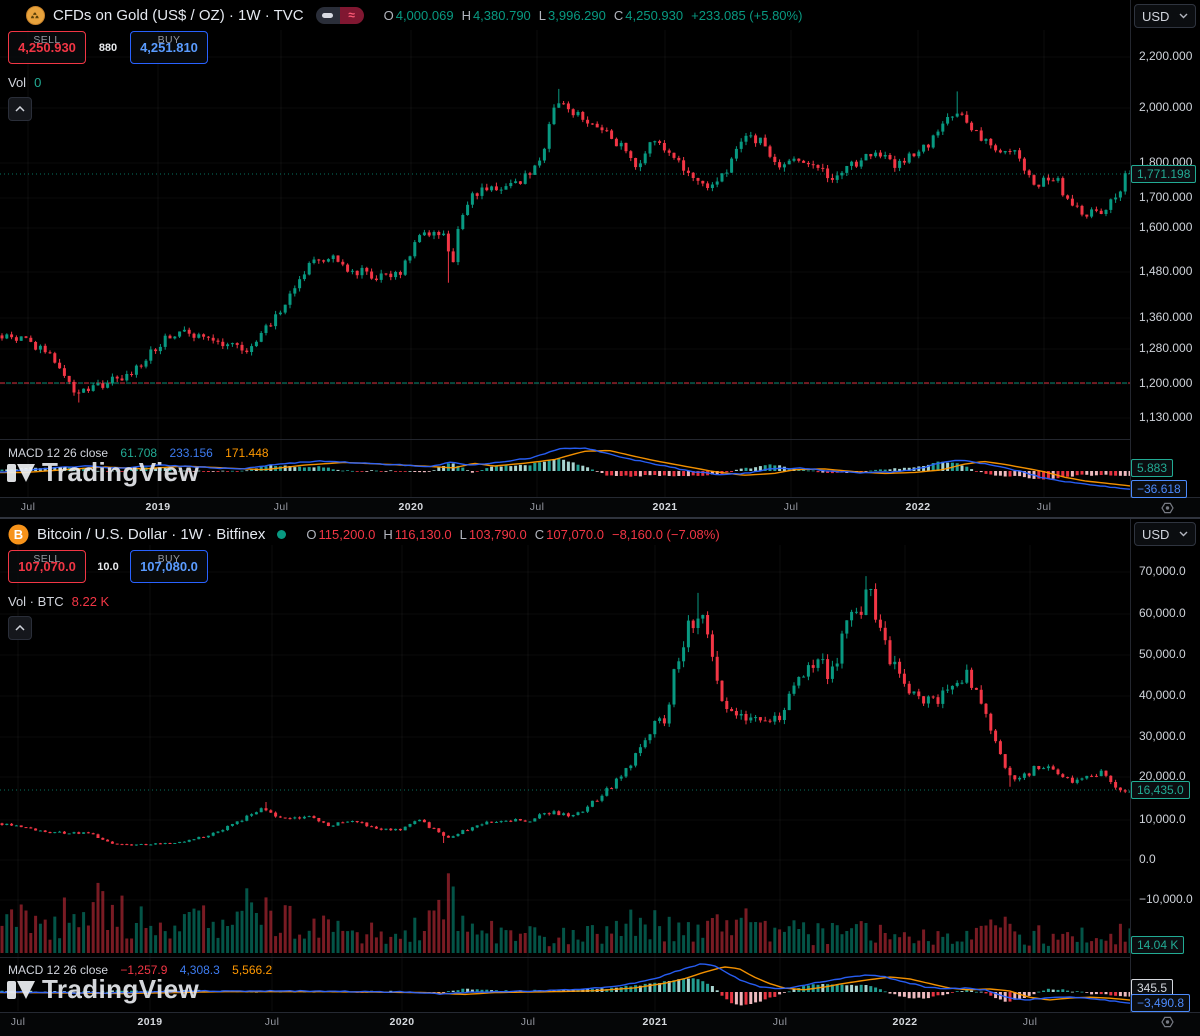  I want to click on macd-line-badge: −3,490.8, so click(1161, 1003).